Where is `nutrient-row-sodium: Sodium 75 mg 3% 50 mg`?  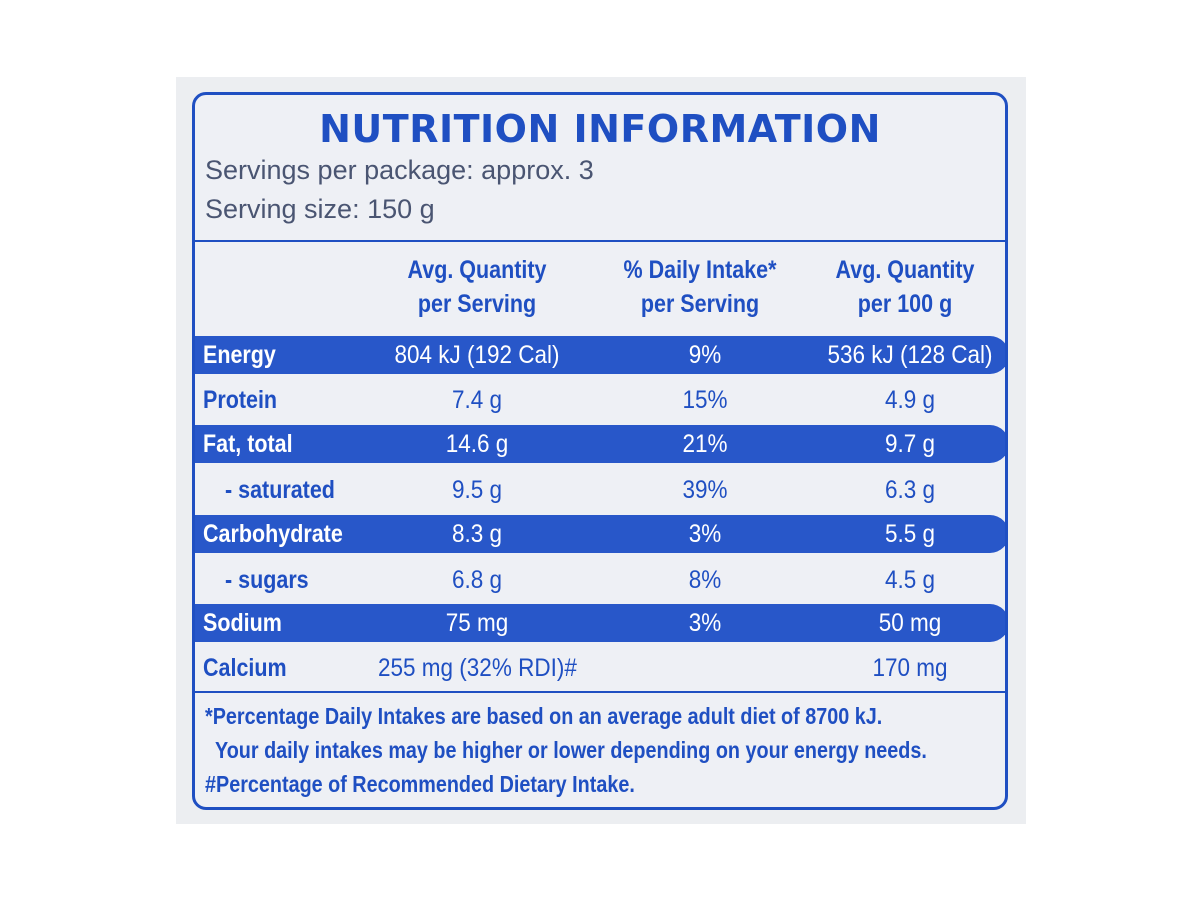
nutrient-row-sodium: Sodium 75 mg 3% 50 mg is located at coordinates (600, 623).